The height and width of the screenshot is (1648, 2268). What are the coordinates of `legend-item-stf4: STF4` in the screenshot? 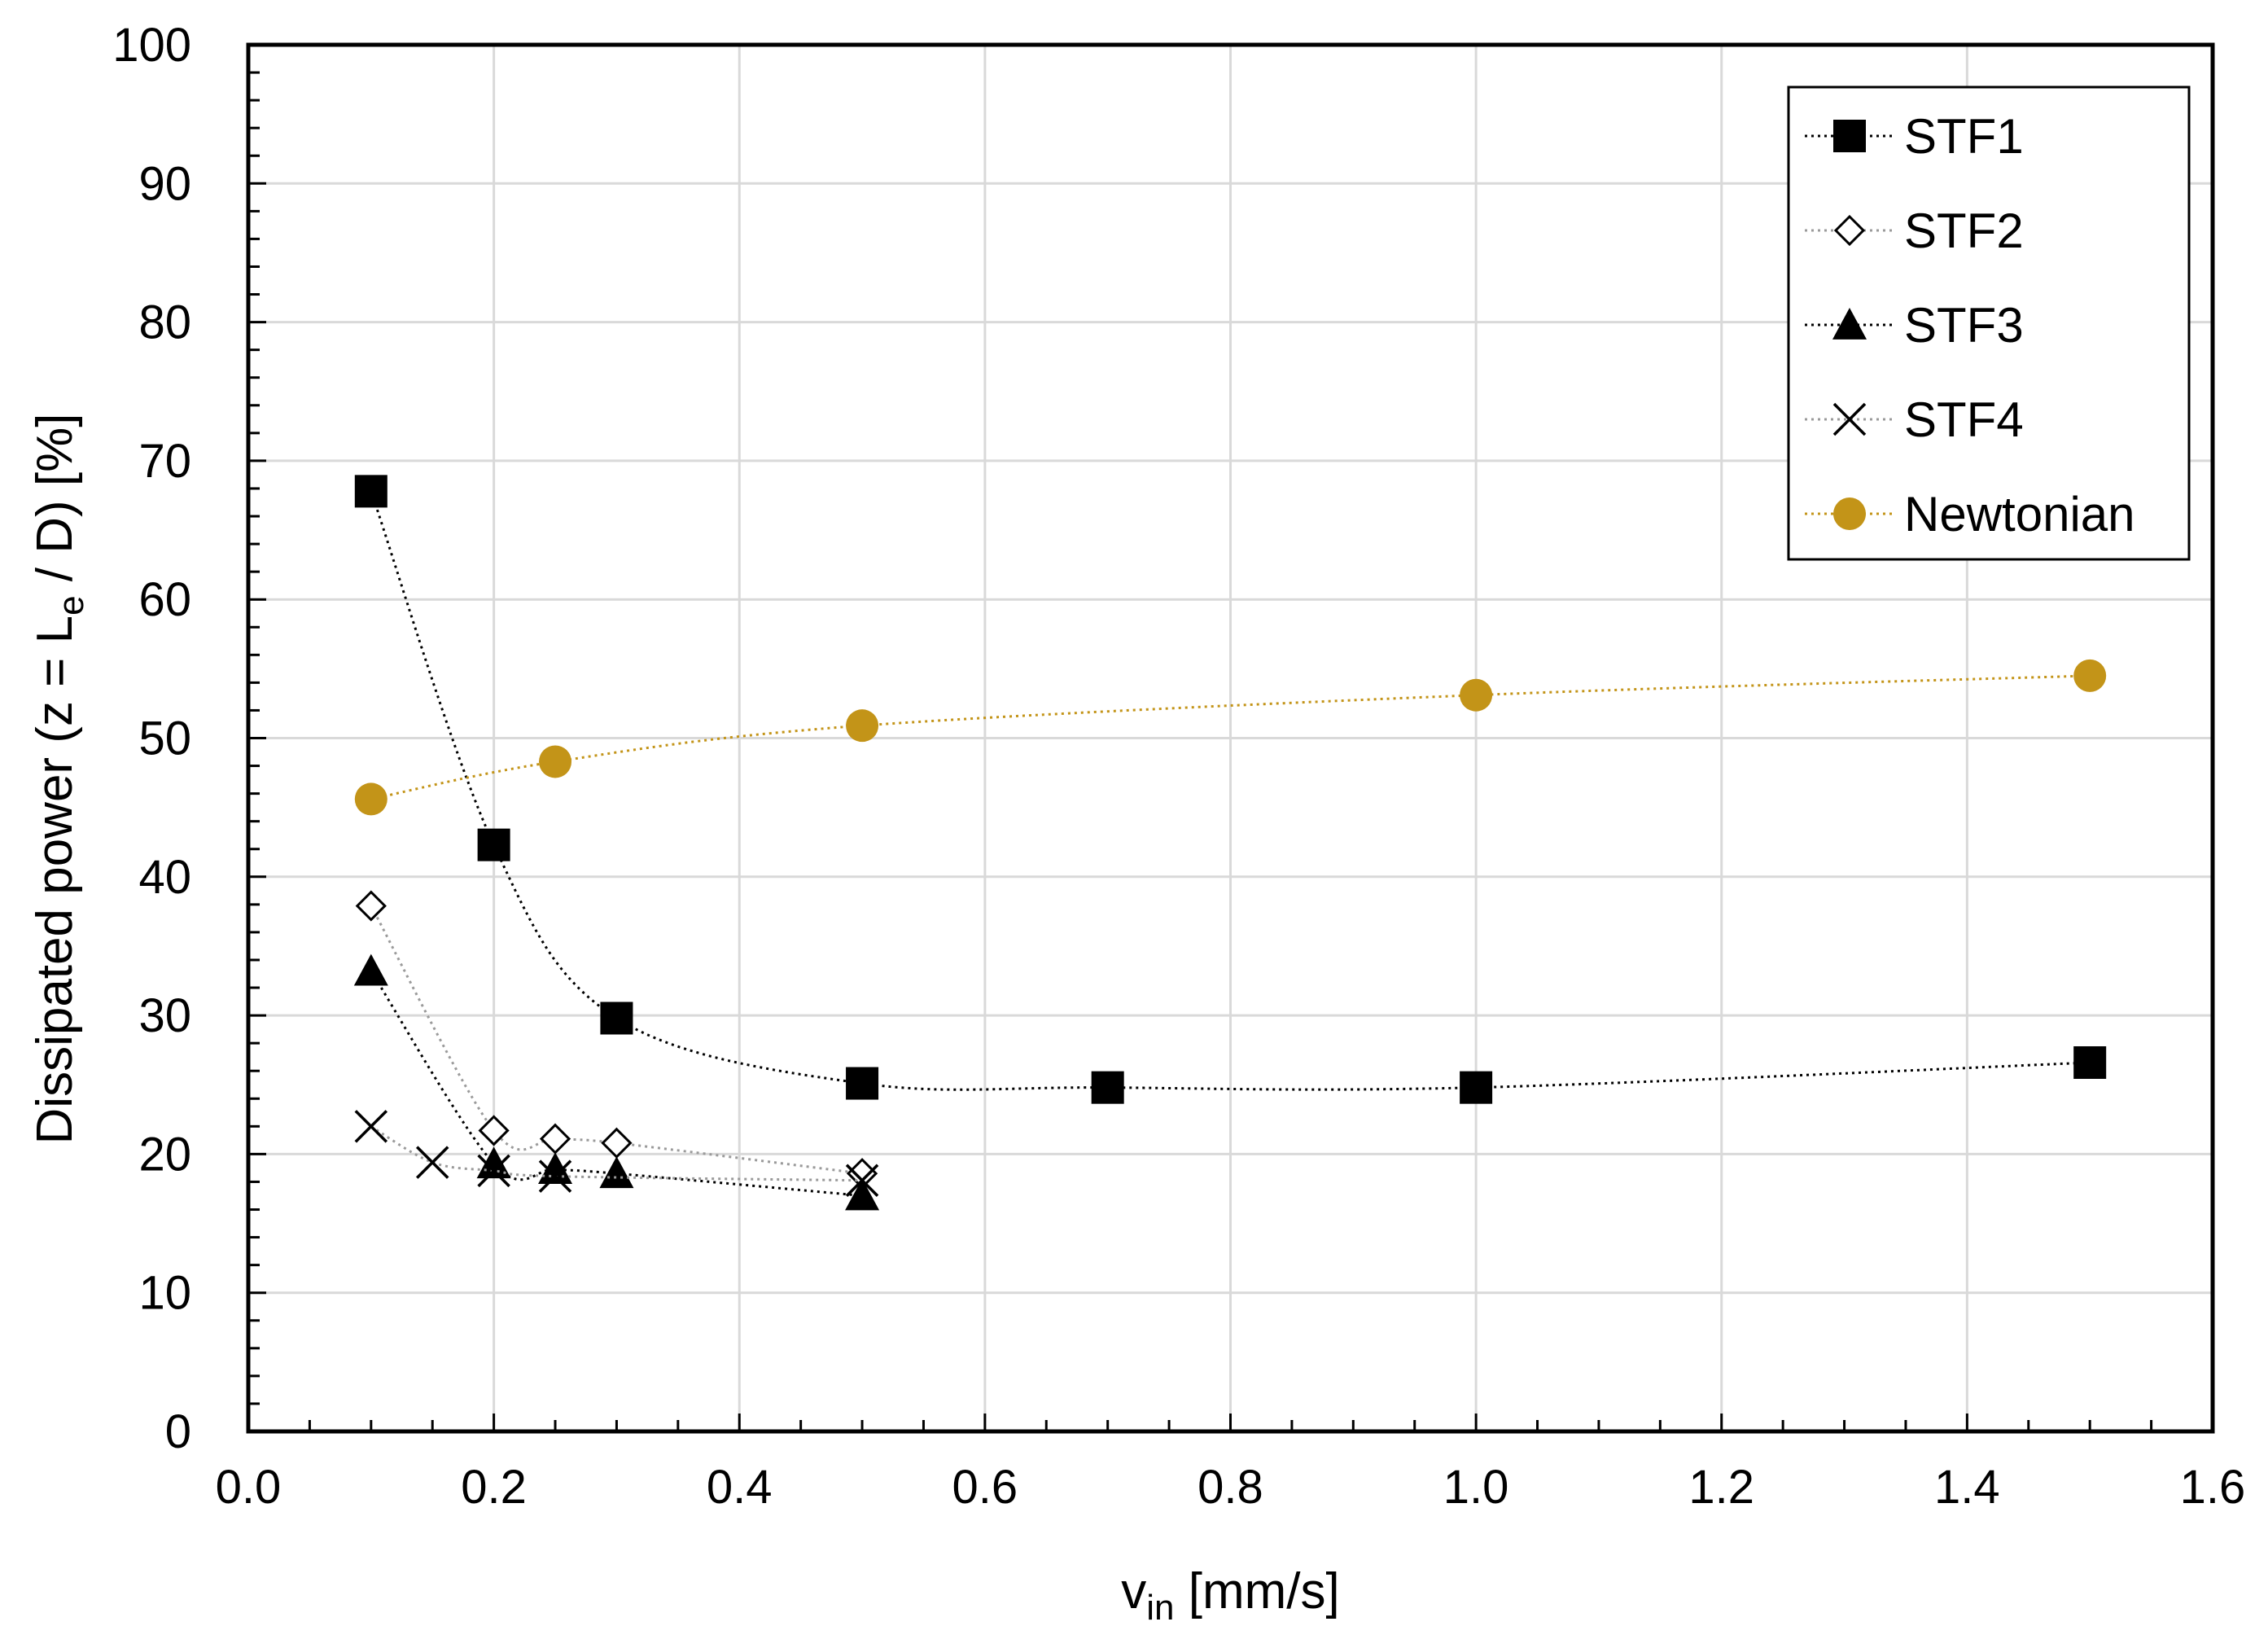 It's located at (1914, 419).